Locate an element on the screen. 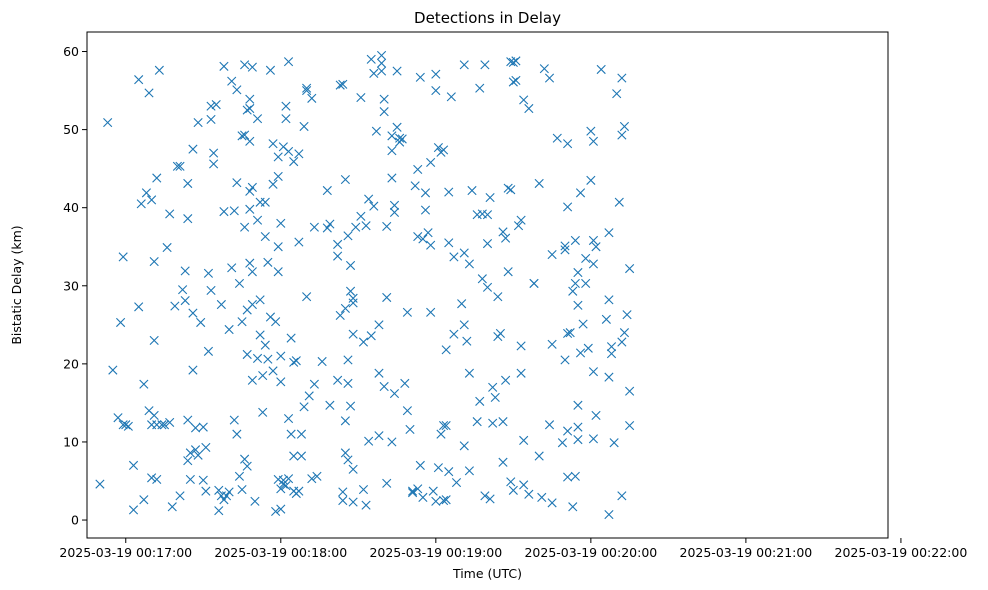  y-tick-label: 50 is located at coordinates (71, 129).